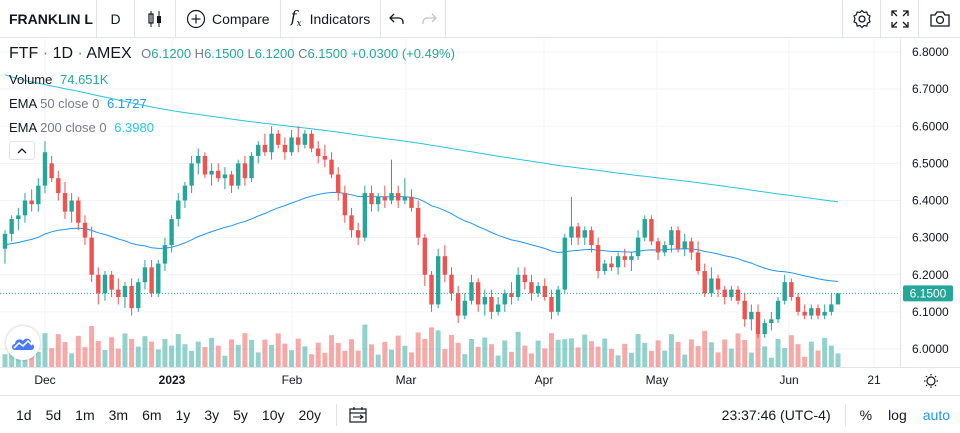 Image resolution: width=960 pixels, height=433 pixels. What do you see at coordinates (331, 19) in the screenshot?
I see `indicators-button: fx Indicators` at bounding box center [331, 19].